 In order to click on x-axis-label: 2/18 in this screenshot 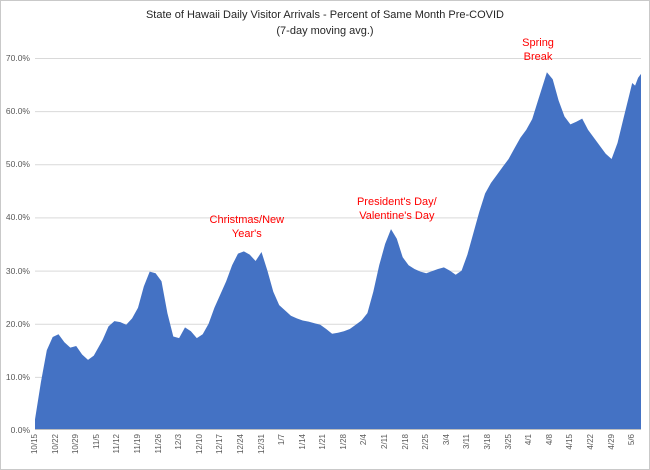, I will do `click(405, 442)`.